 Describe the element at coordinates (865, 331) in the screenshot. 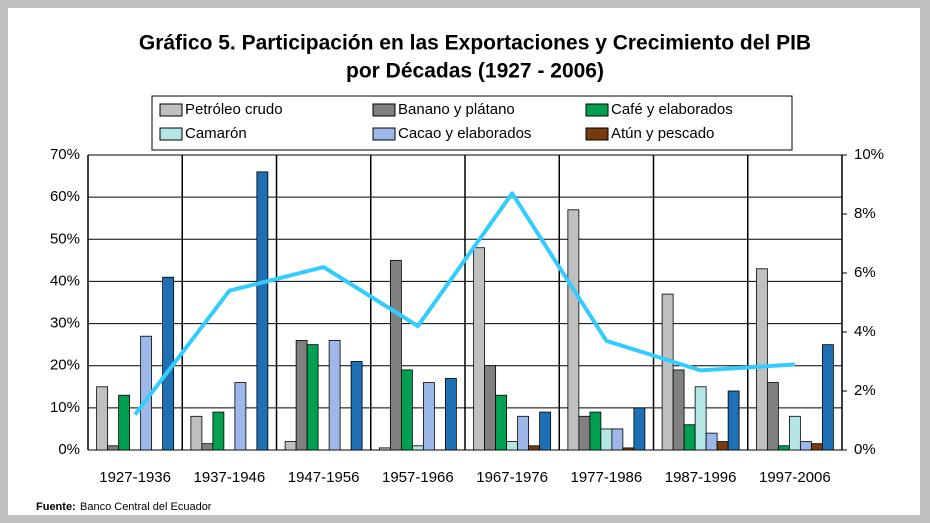

I see `y2-tick-label: 4%` at that location.